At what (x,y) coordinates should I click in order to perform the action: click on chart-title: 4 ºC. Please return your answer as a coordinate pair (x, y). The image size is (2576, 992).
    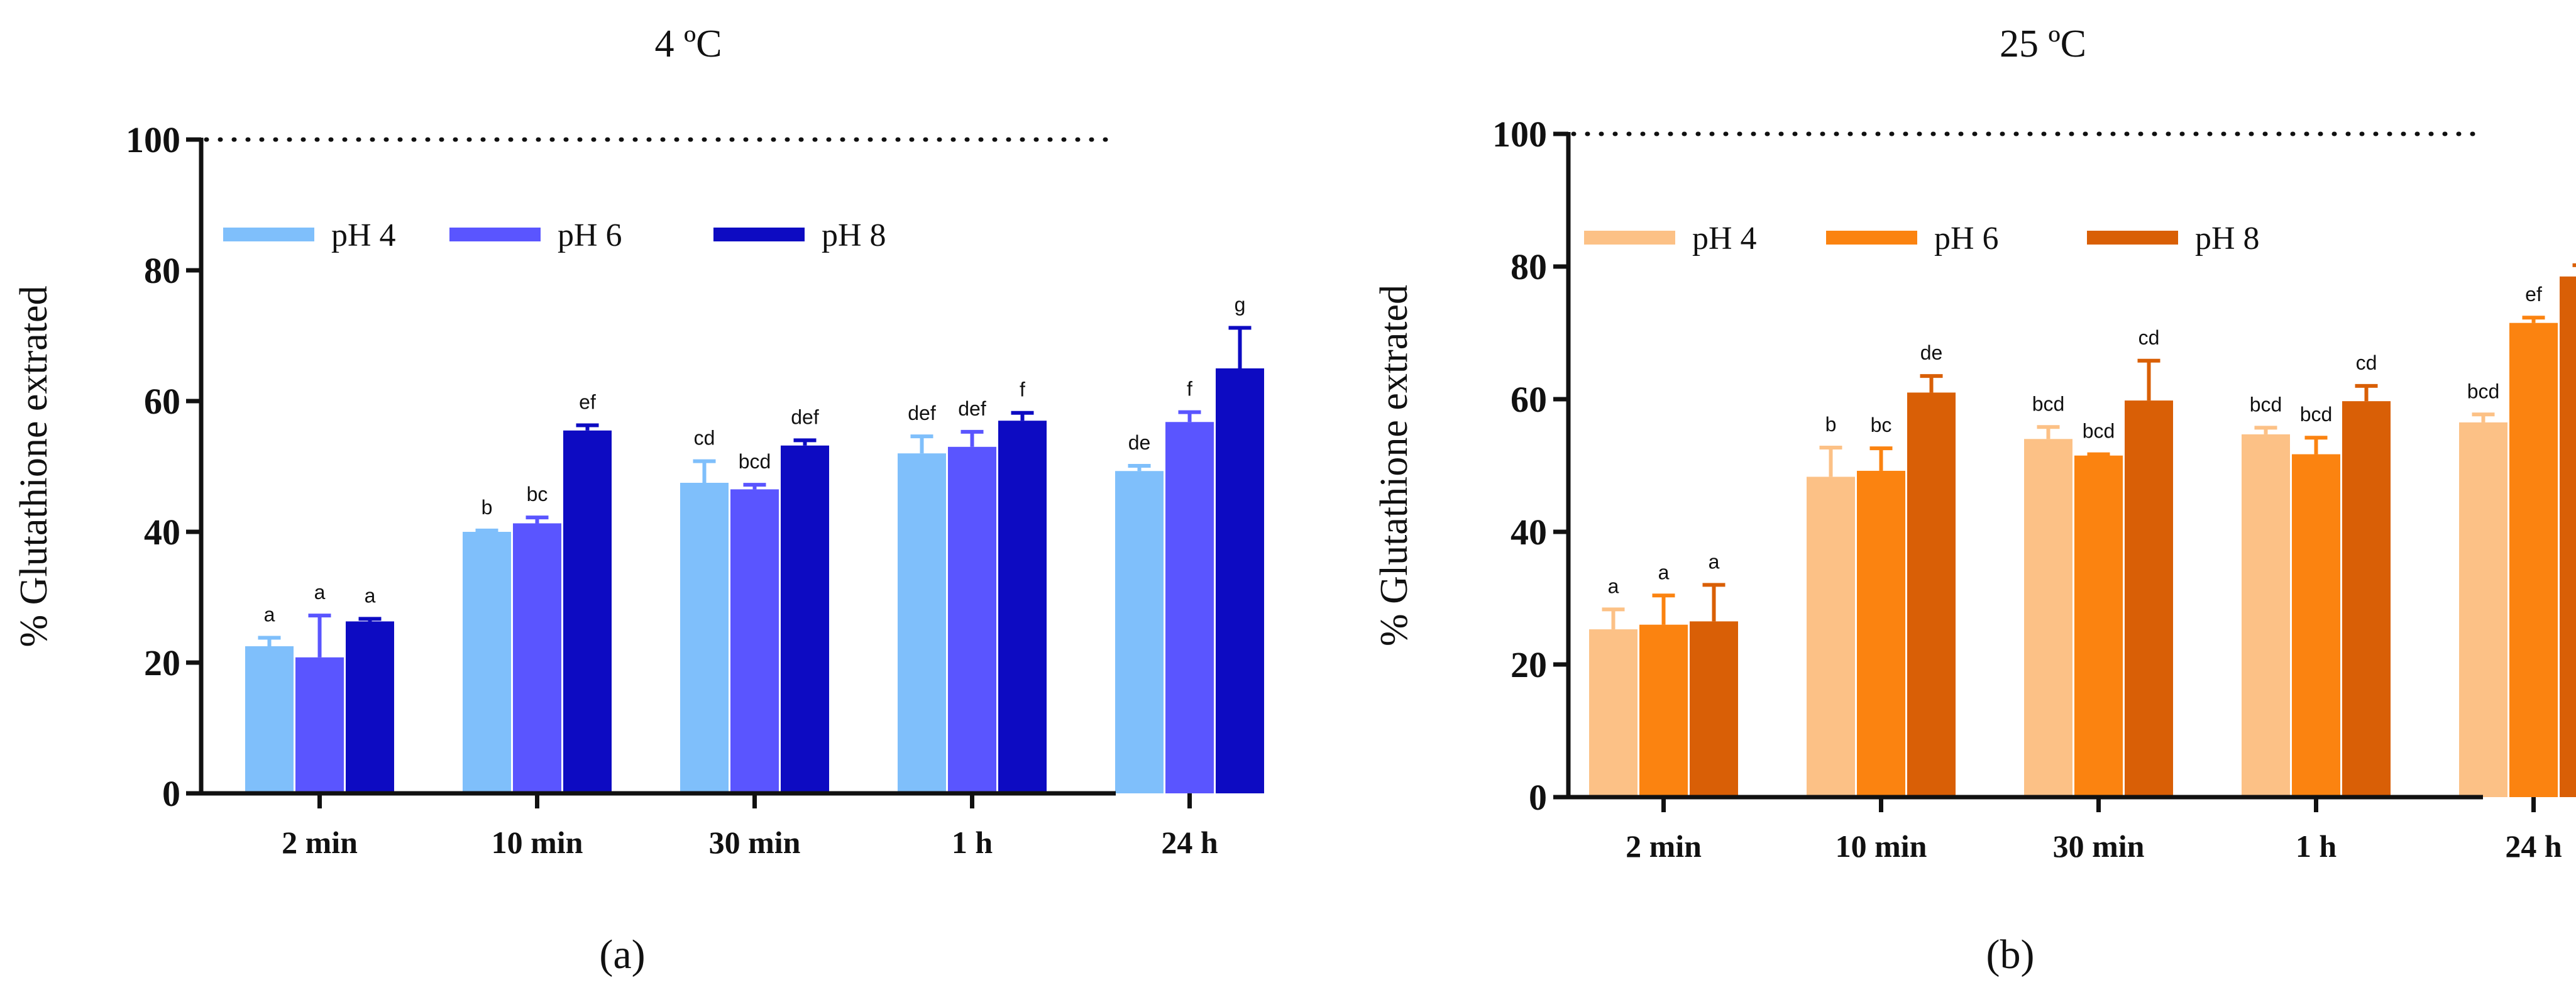
    Looking at the image, I should click on (688, 44).